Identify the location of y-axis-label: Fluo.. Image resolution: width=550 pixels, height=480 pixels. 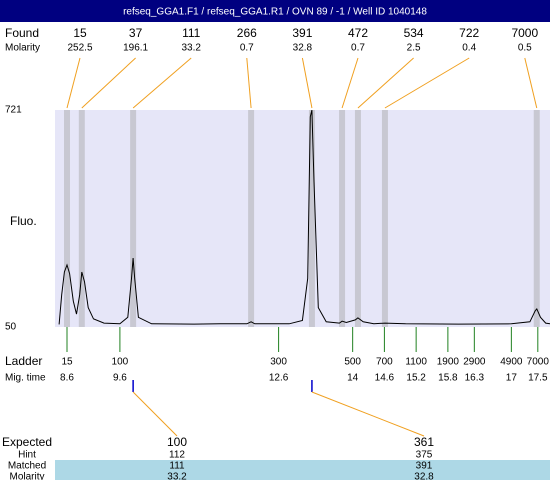
(23, 221).